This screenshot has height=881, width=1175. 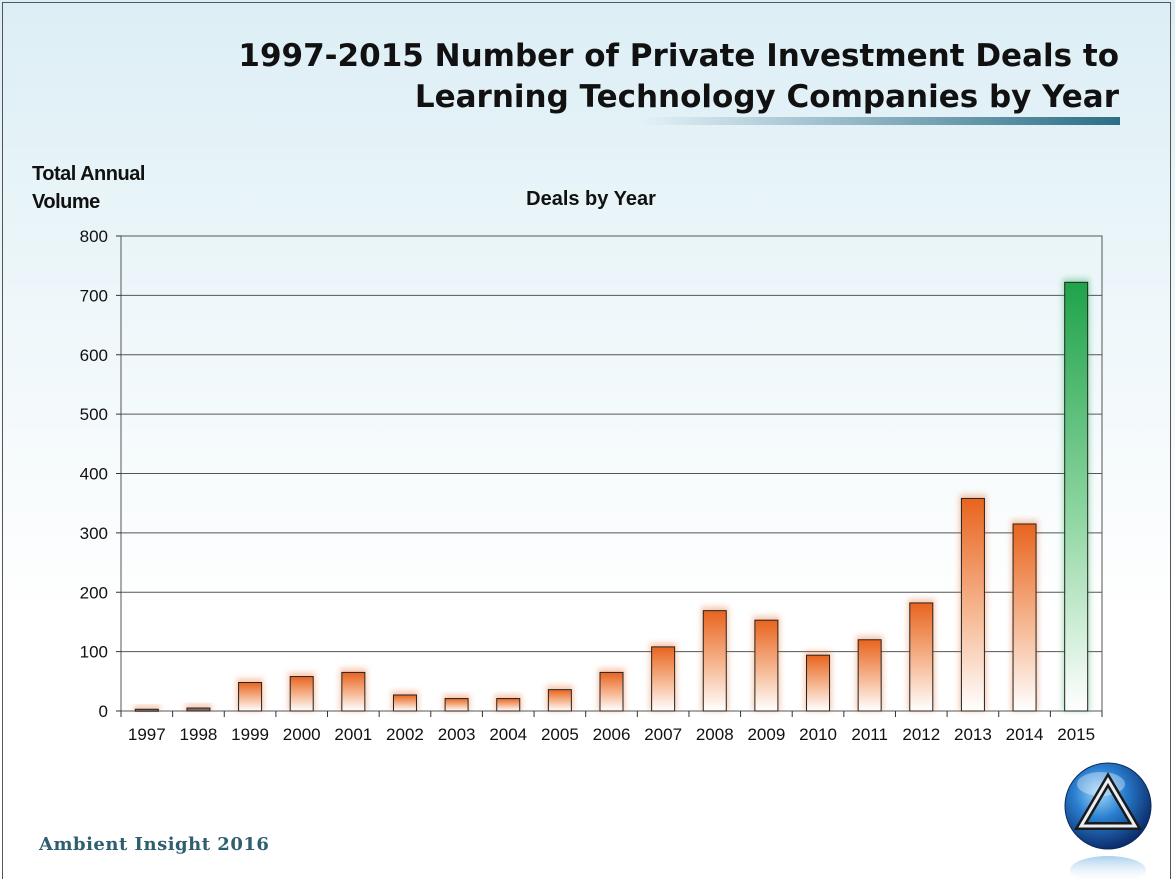 I want to click on y-tick-label: 800, so click(x=94, y=236).